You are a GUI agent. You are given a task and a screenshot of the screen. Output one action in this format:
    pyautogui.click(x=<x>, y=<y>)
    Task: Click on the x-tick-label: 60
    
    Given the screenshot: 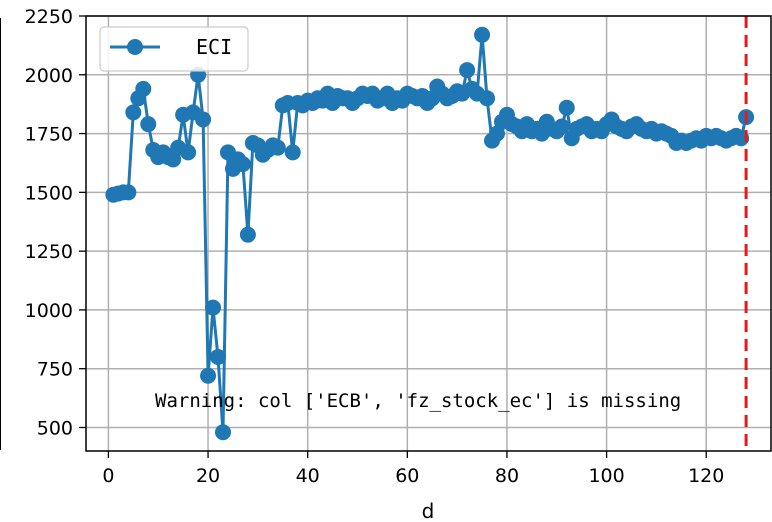 What is the action you would take?
    pyautogui.click(x=407, y=476)
    